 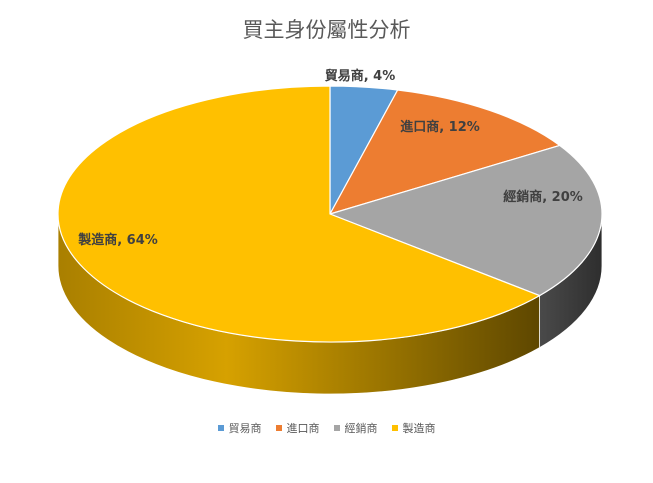 What do you see at coordinates (117, 240) in the screenshot?
I see `data-label-3: 製造商, 64%` at bounding box center [117, 240].